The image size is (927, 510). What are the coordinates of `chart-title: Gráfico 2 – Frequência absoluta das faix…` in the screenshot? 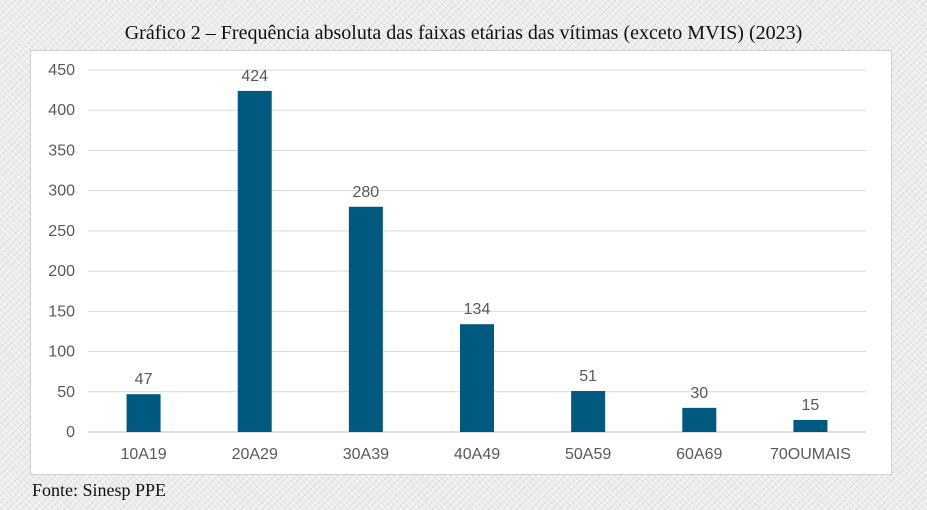 It's located at (463, 33).